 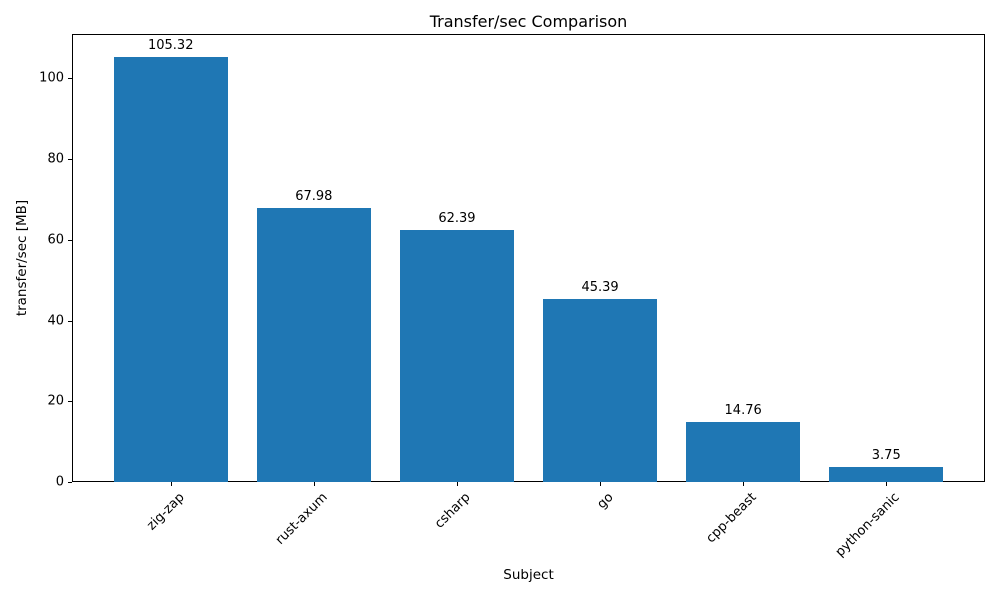 I want to click on bar-zig-zap, so click(x=170, y=269).